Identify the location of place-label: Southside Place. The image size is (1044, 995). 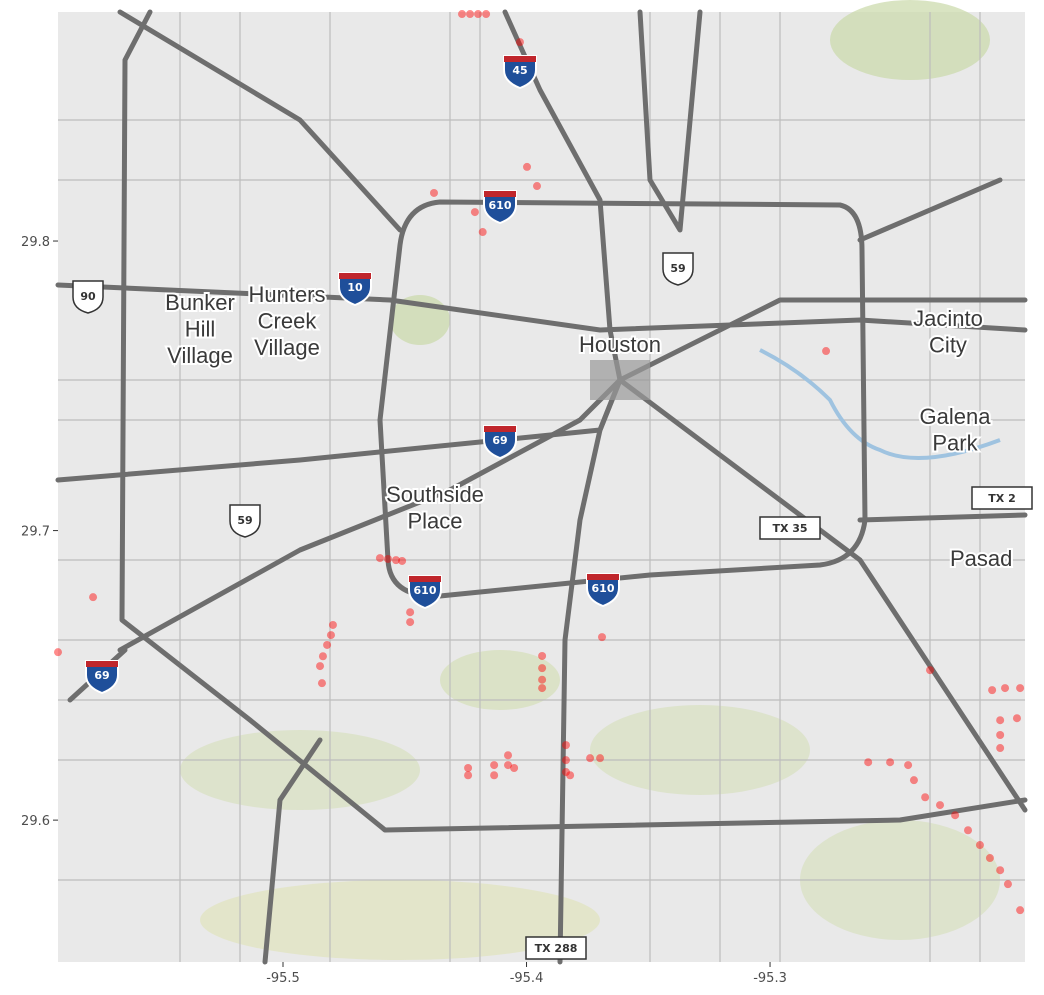
(435, 507).